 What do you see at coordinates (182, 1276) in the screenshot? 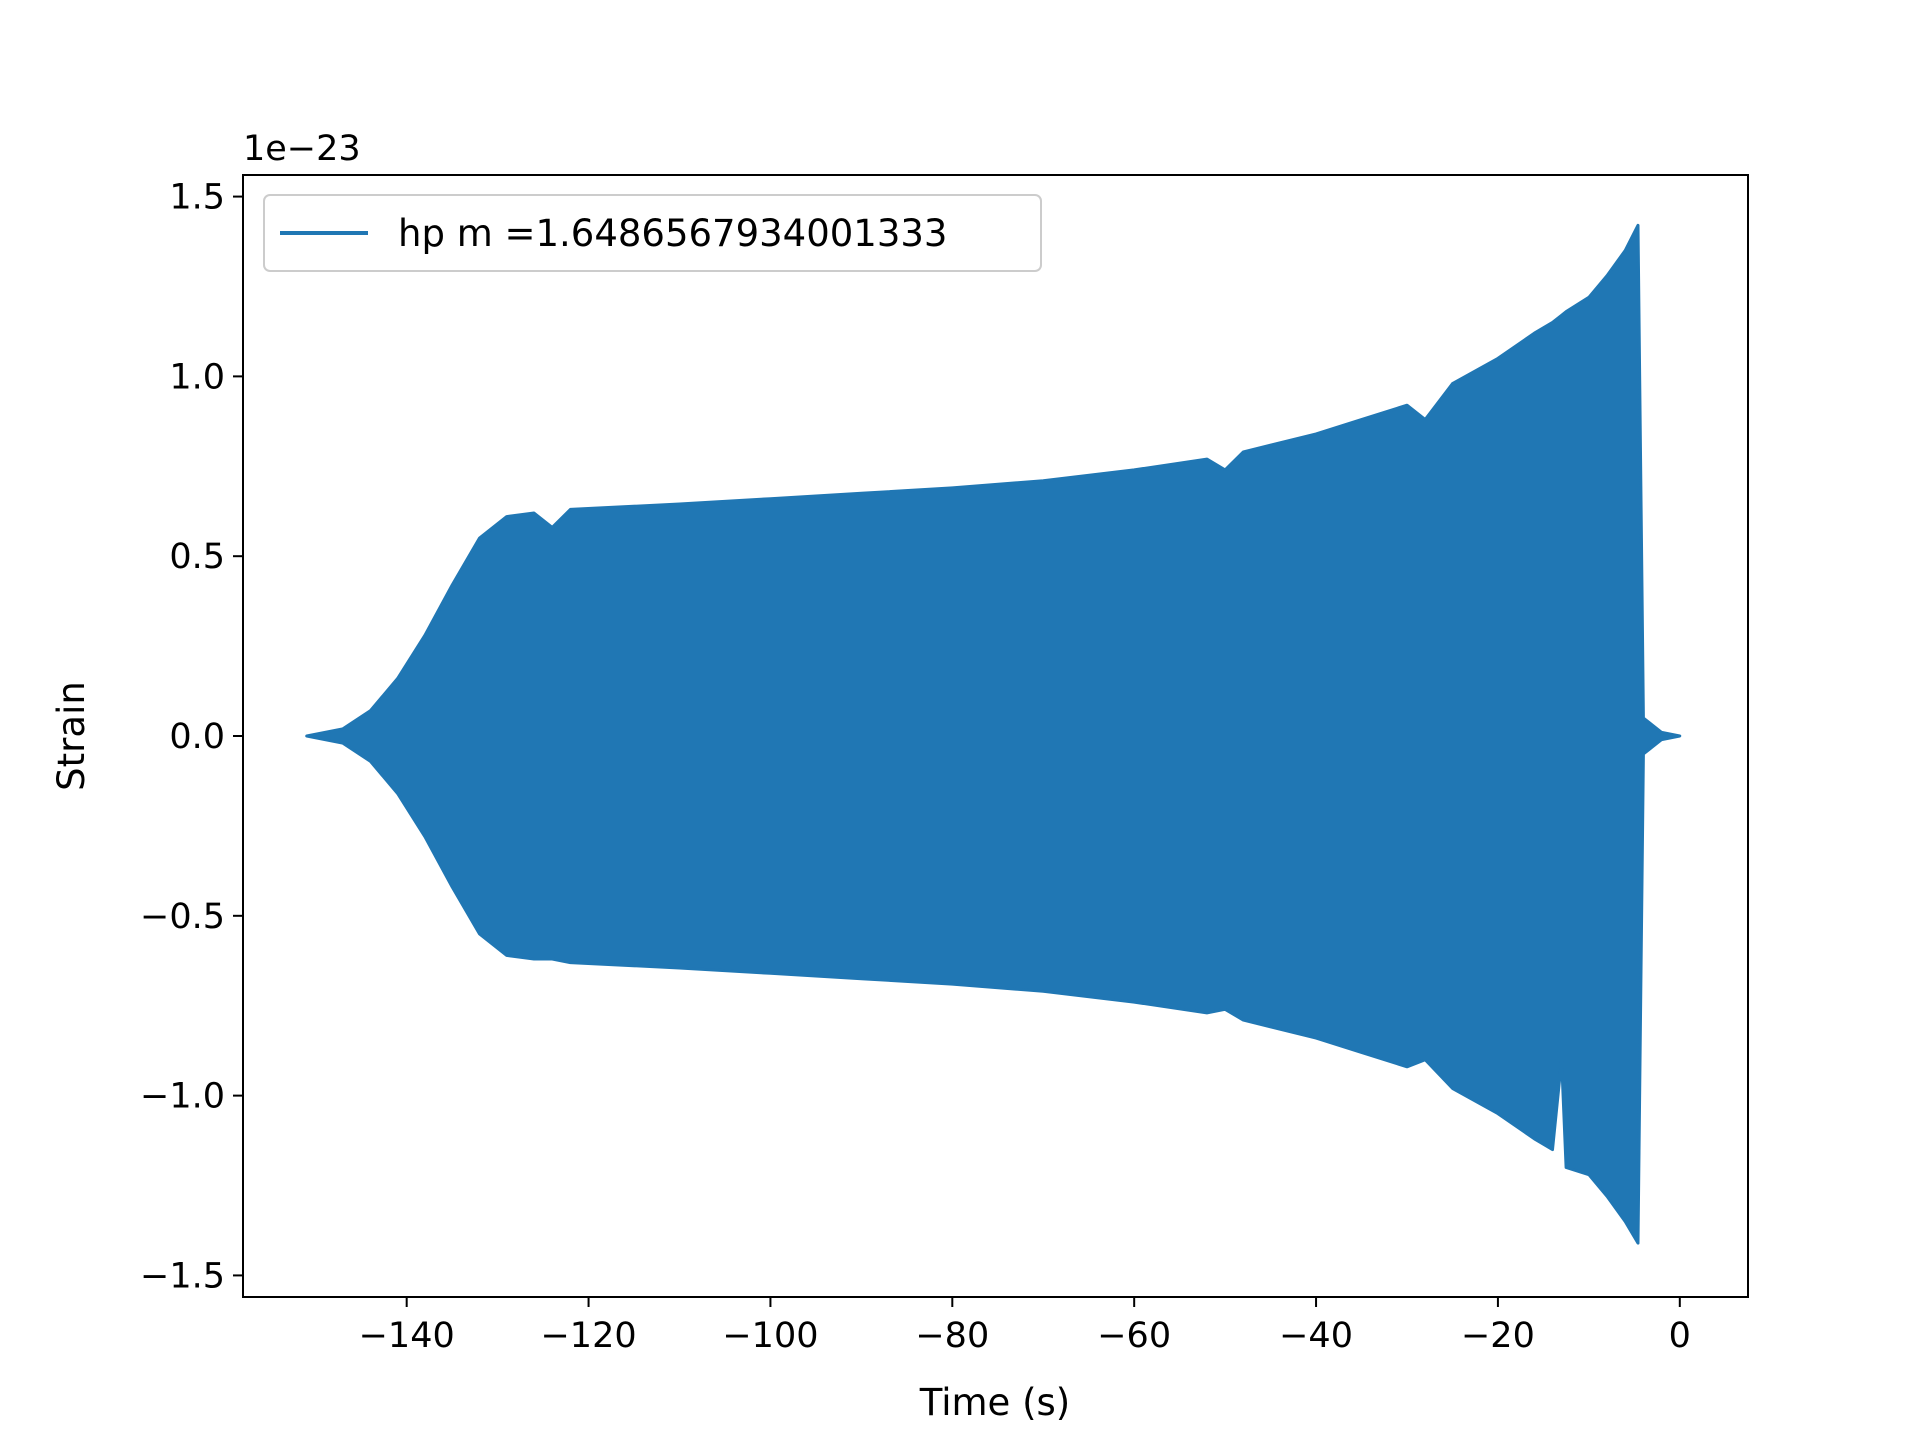
I see `y-tick-label: −1.5` at bounding box center [182, 1276].